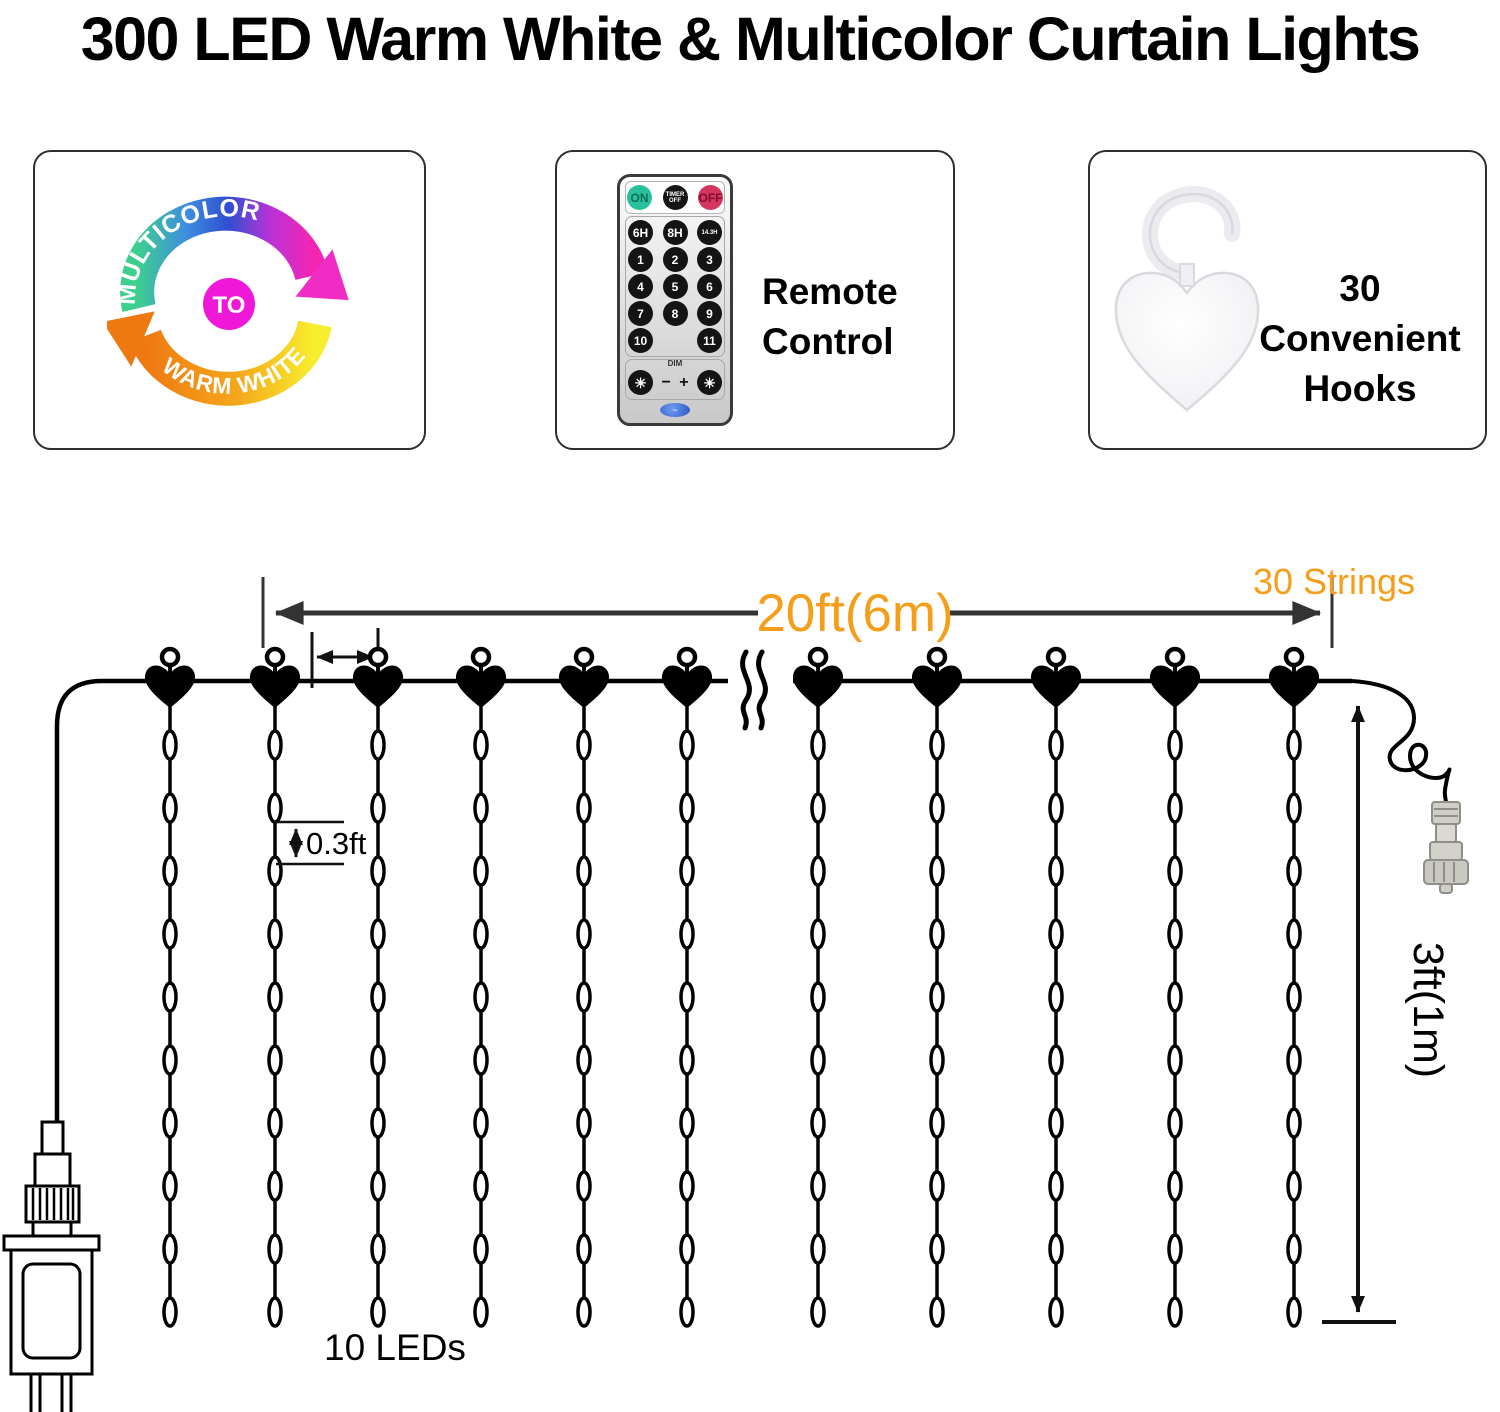  Describe the element at coordinates (709, 259) in the screenshot. I see `remote-button-3: 3` at that location.